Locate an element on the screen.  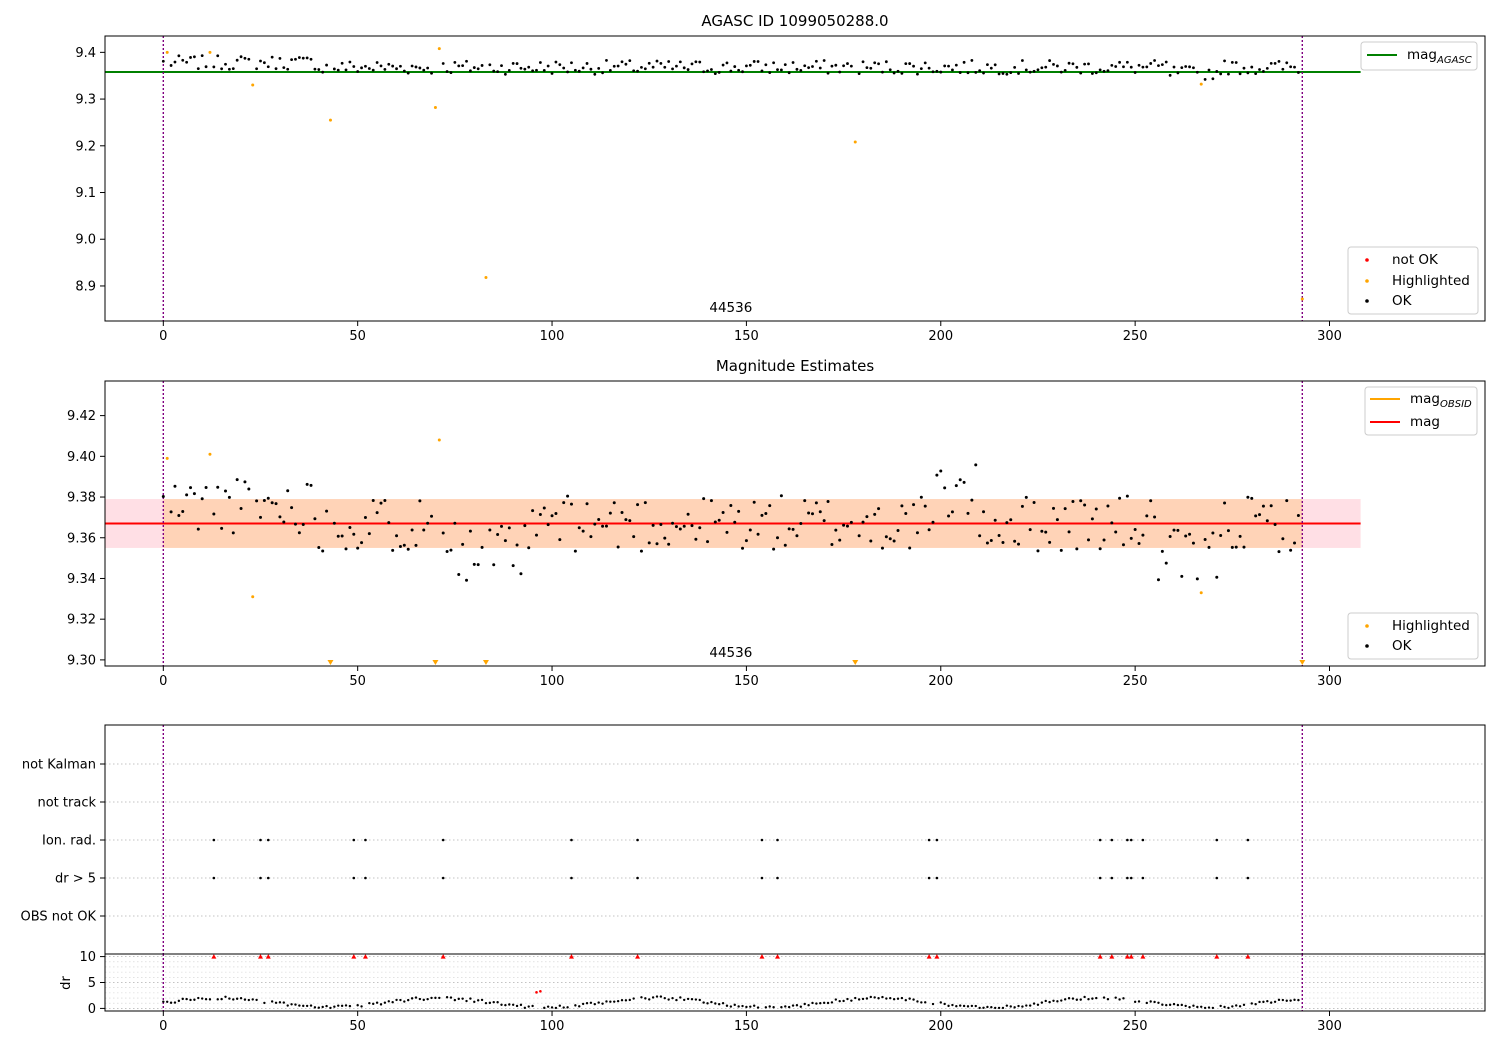
x-tick-label: 50 is located at coordinates (357, 681).